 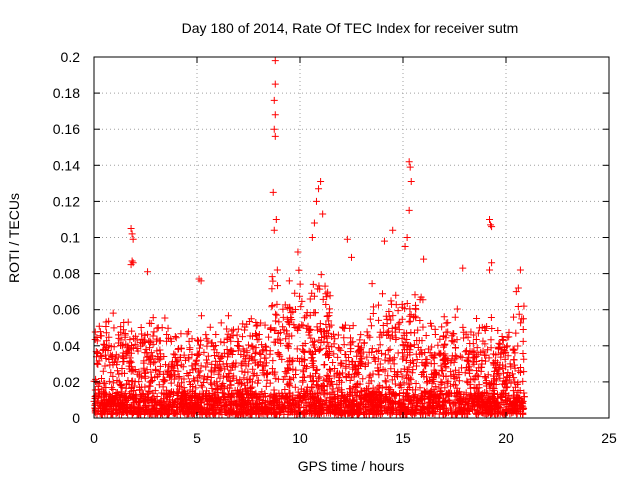 I want to click on y-tick-label: 0.08, so click(x=66, y=274).